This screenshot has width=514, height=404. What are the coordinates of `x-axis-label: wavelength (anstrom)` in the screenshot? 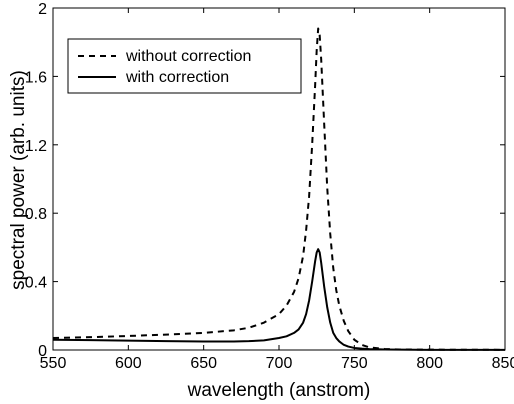 It's located at (279, 390).